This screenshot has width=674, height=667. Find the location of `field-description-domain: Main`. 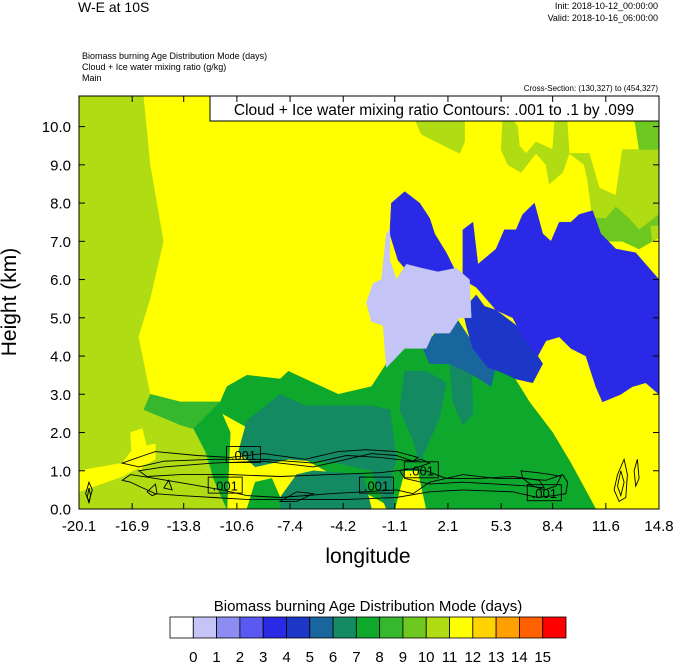

field-description-domain: Main is located at coordinates (92, 78).